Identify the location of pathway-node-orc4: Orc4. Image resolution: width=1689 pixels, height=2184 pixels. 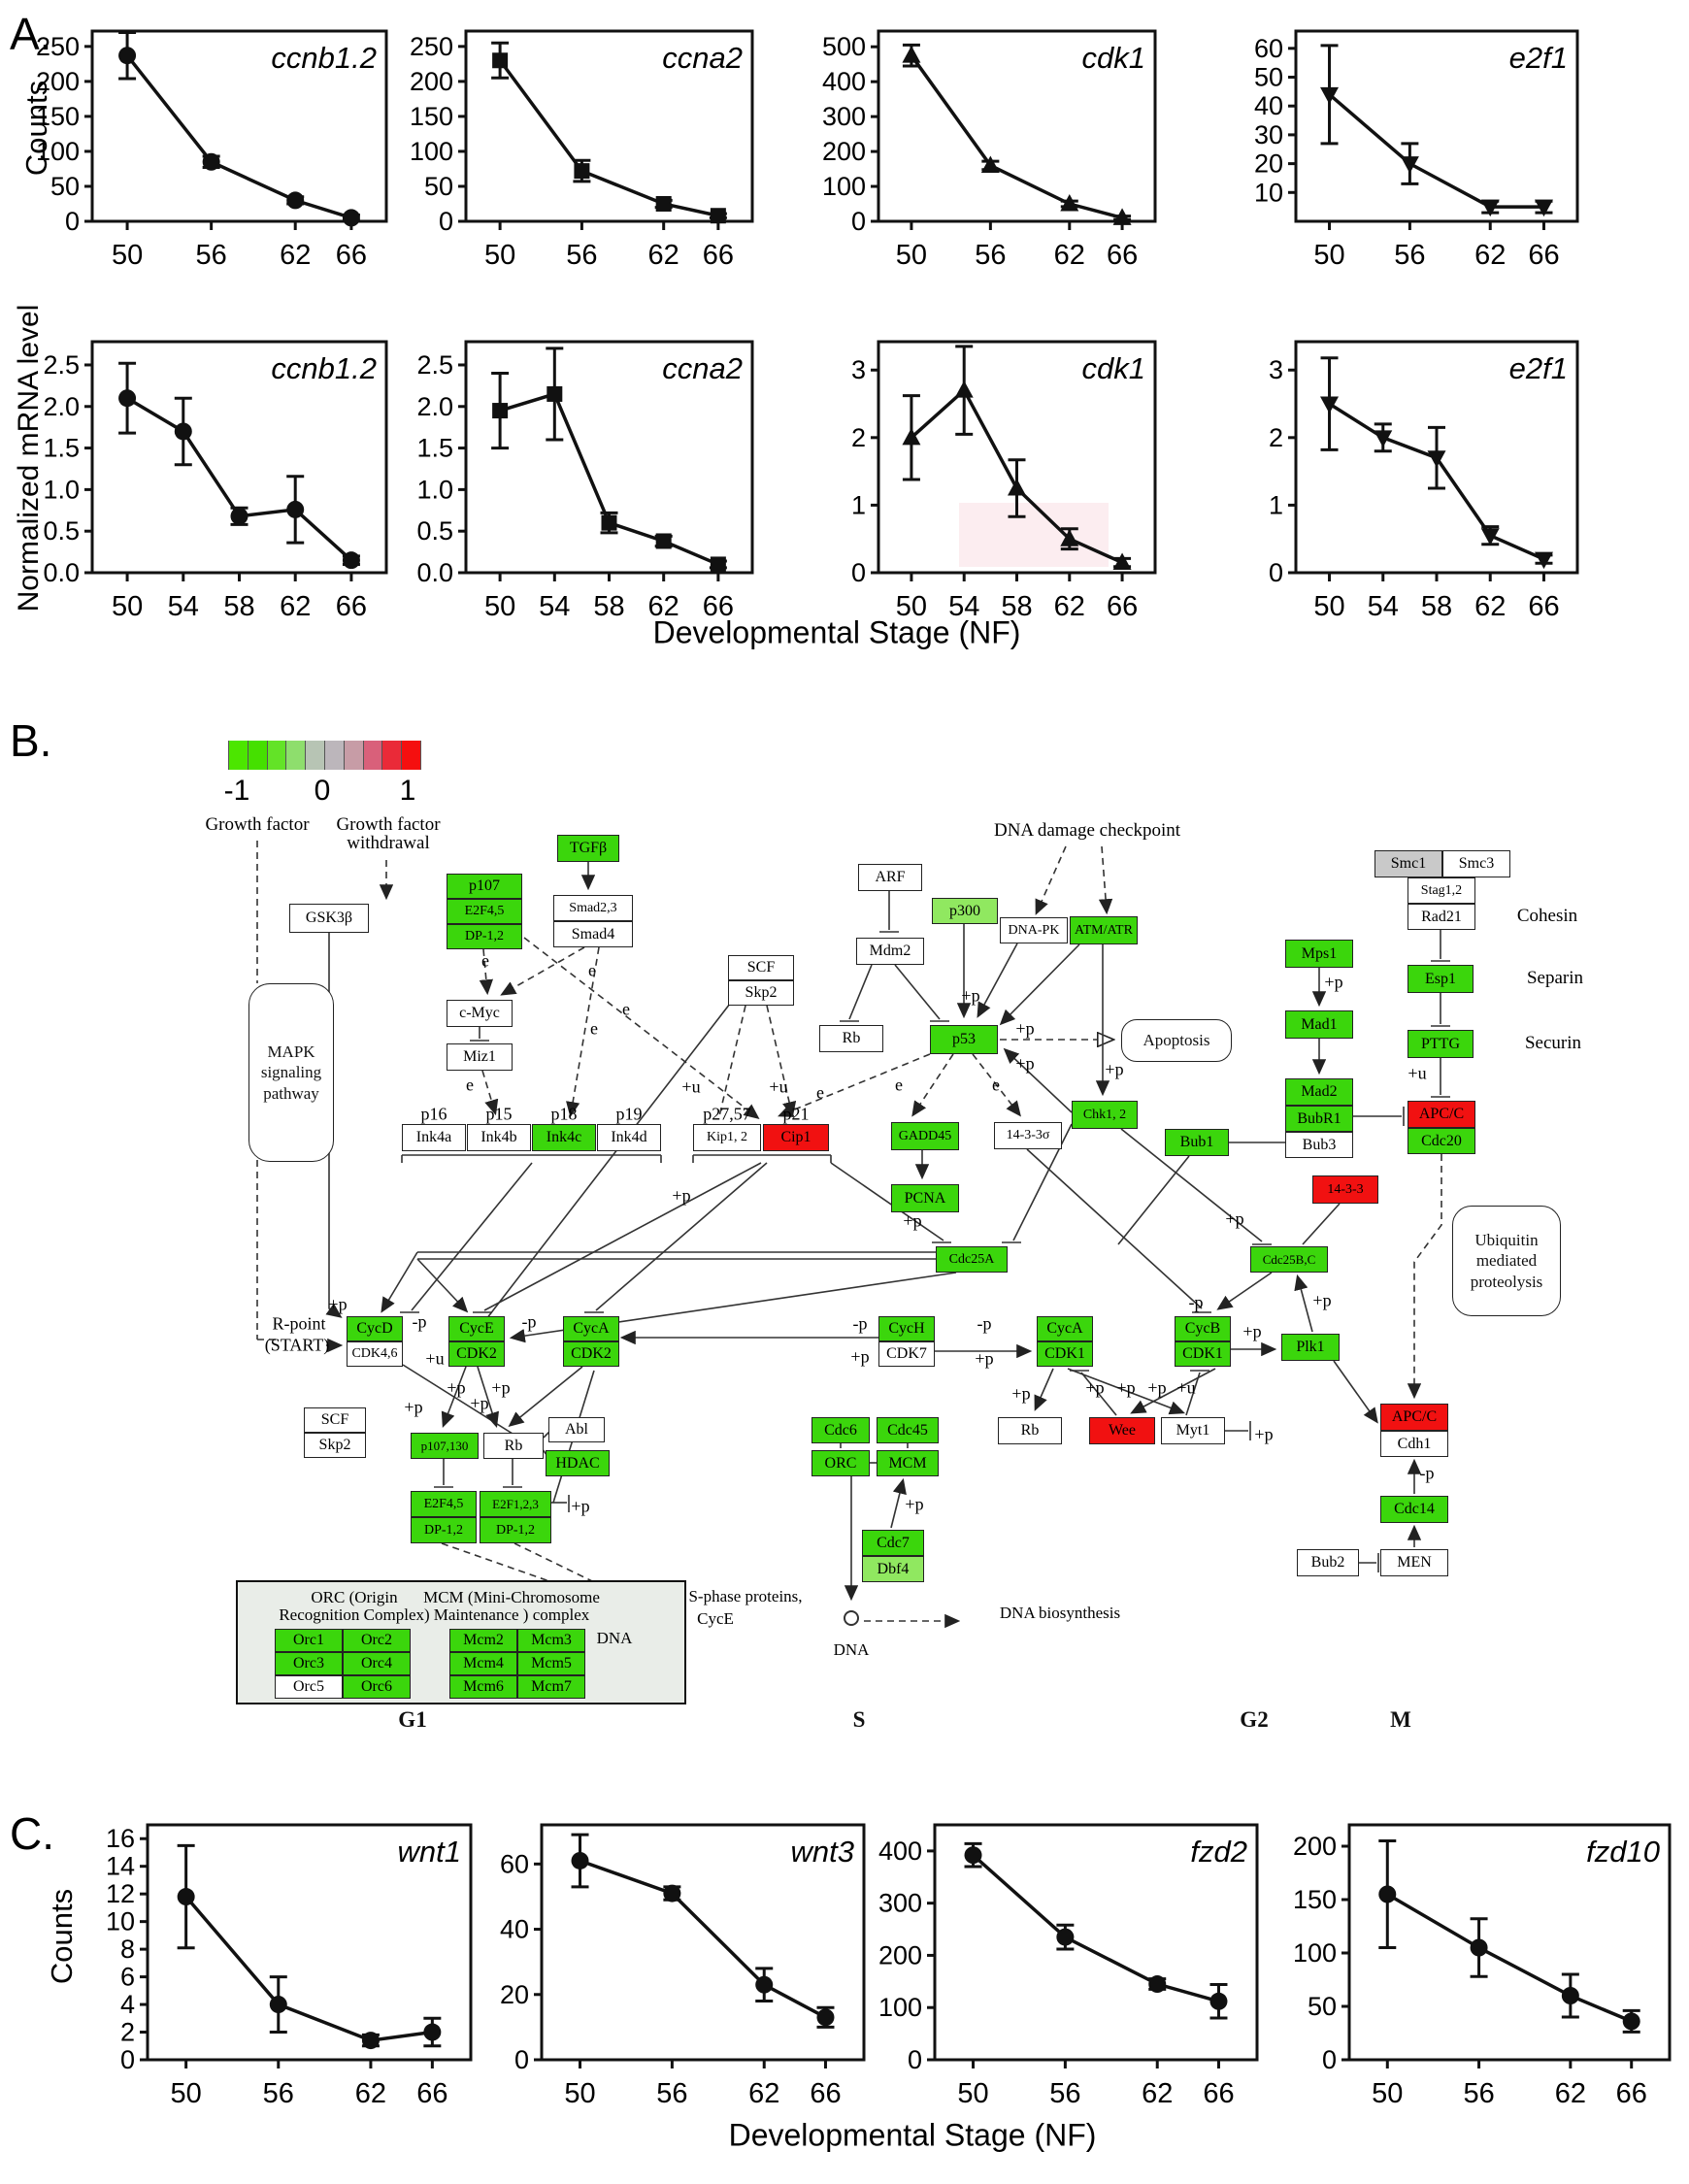
(377, 1663).